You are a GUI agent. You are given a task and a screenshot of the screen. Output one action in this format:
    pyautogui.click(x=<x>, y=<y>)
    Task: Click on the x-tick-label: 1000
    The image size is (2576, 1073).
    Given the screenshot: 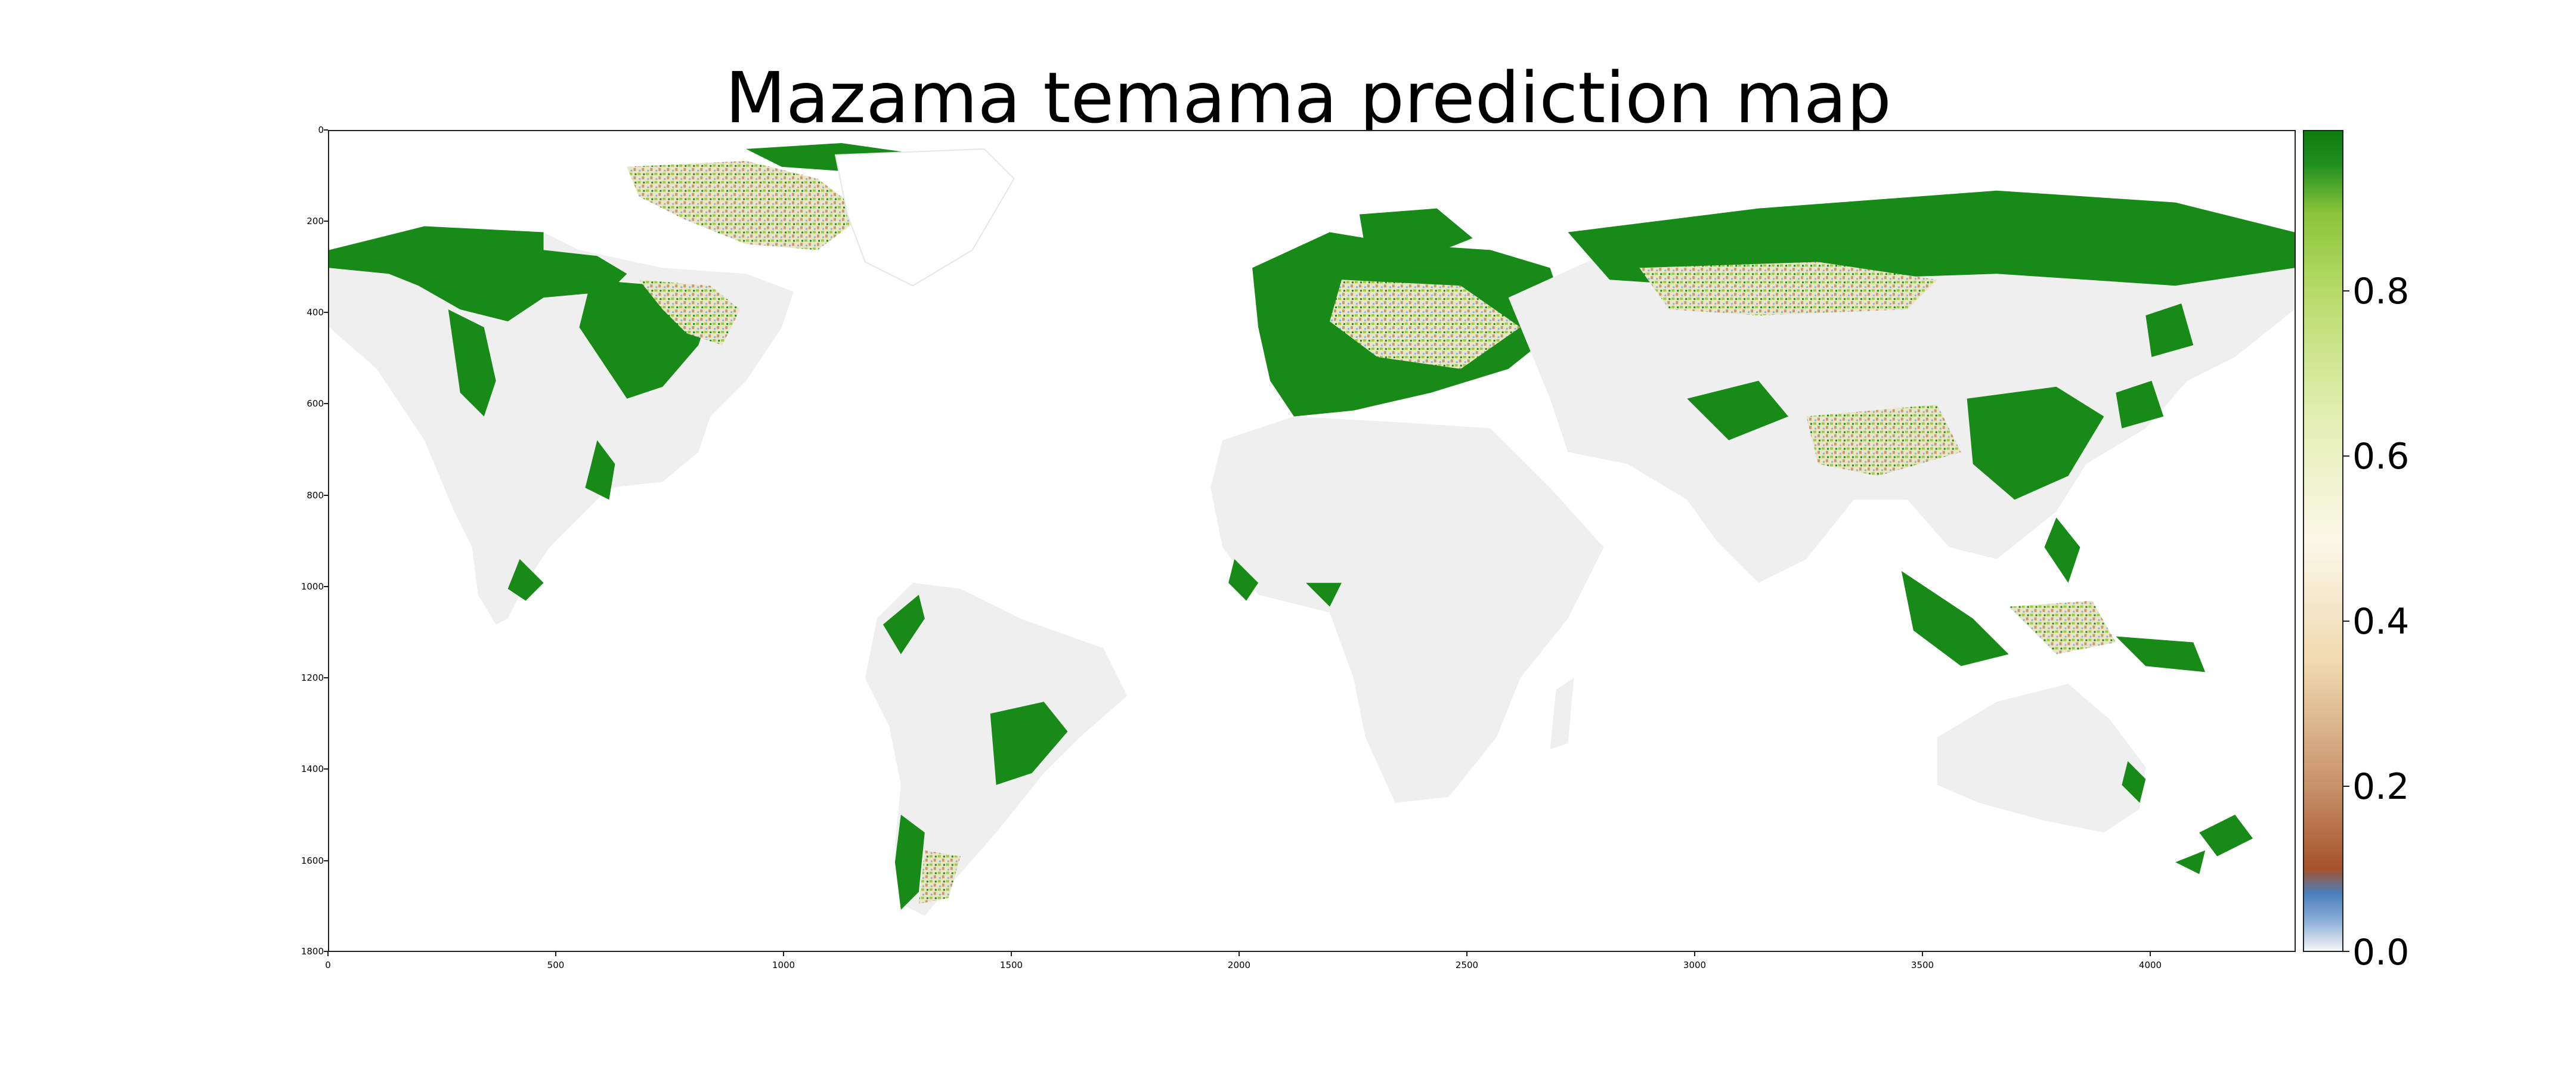 What is the action you would take?
    pyautogui.click(x=784, y=965)
    